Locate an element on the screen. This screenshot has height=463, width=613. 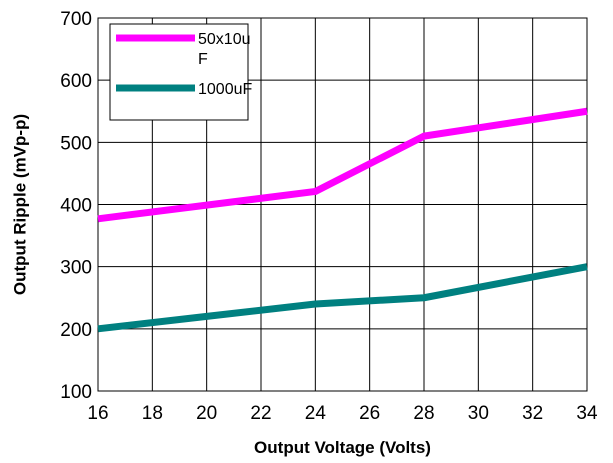
series-line-1000uf is located at coordinates (342, 298).